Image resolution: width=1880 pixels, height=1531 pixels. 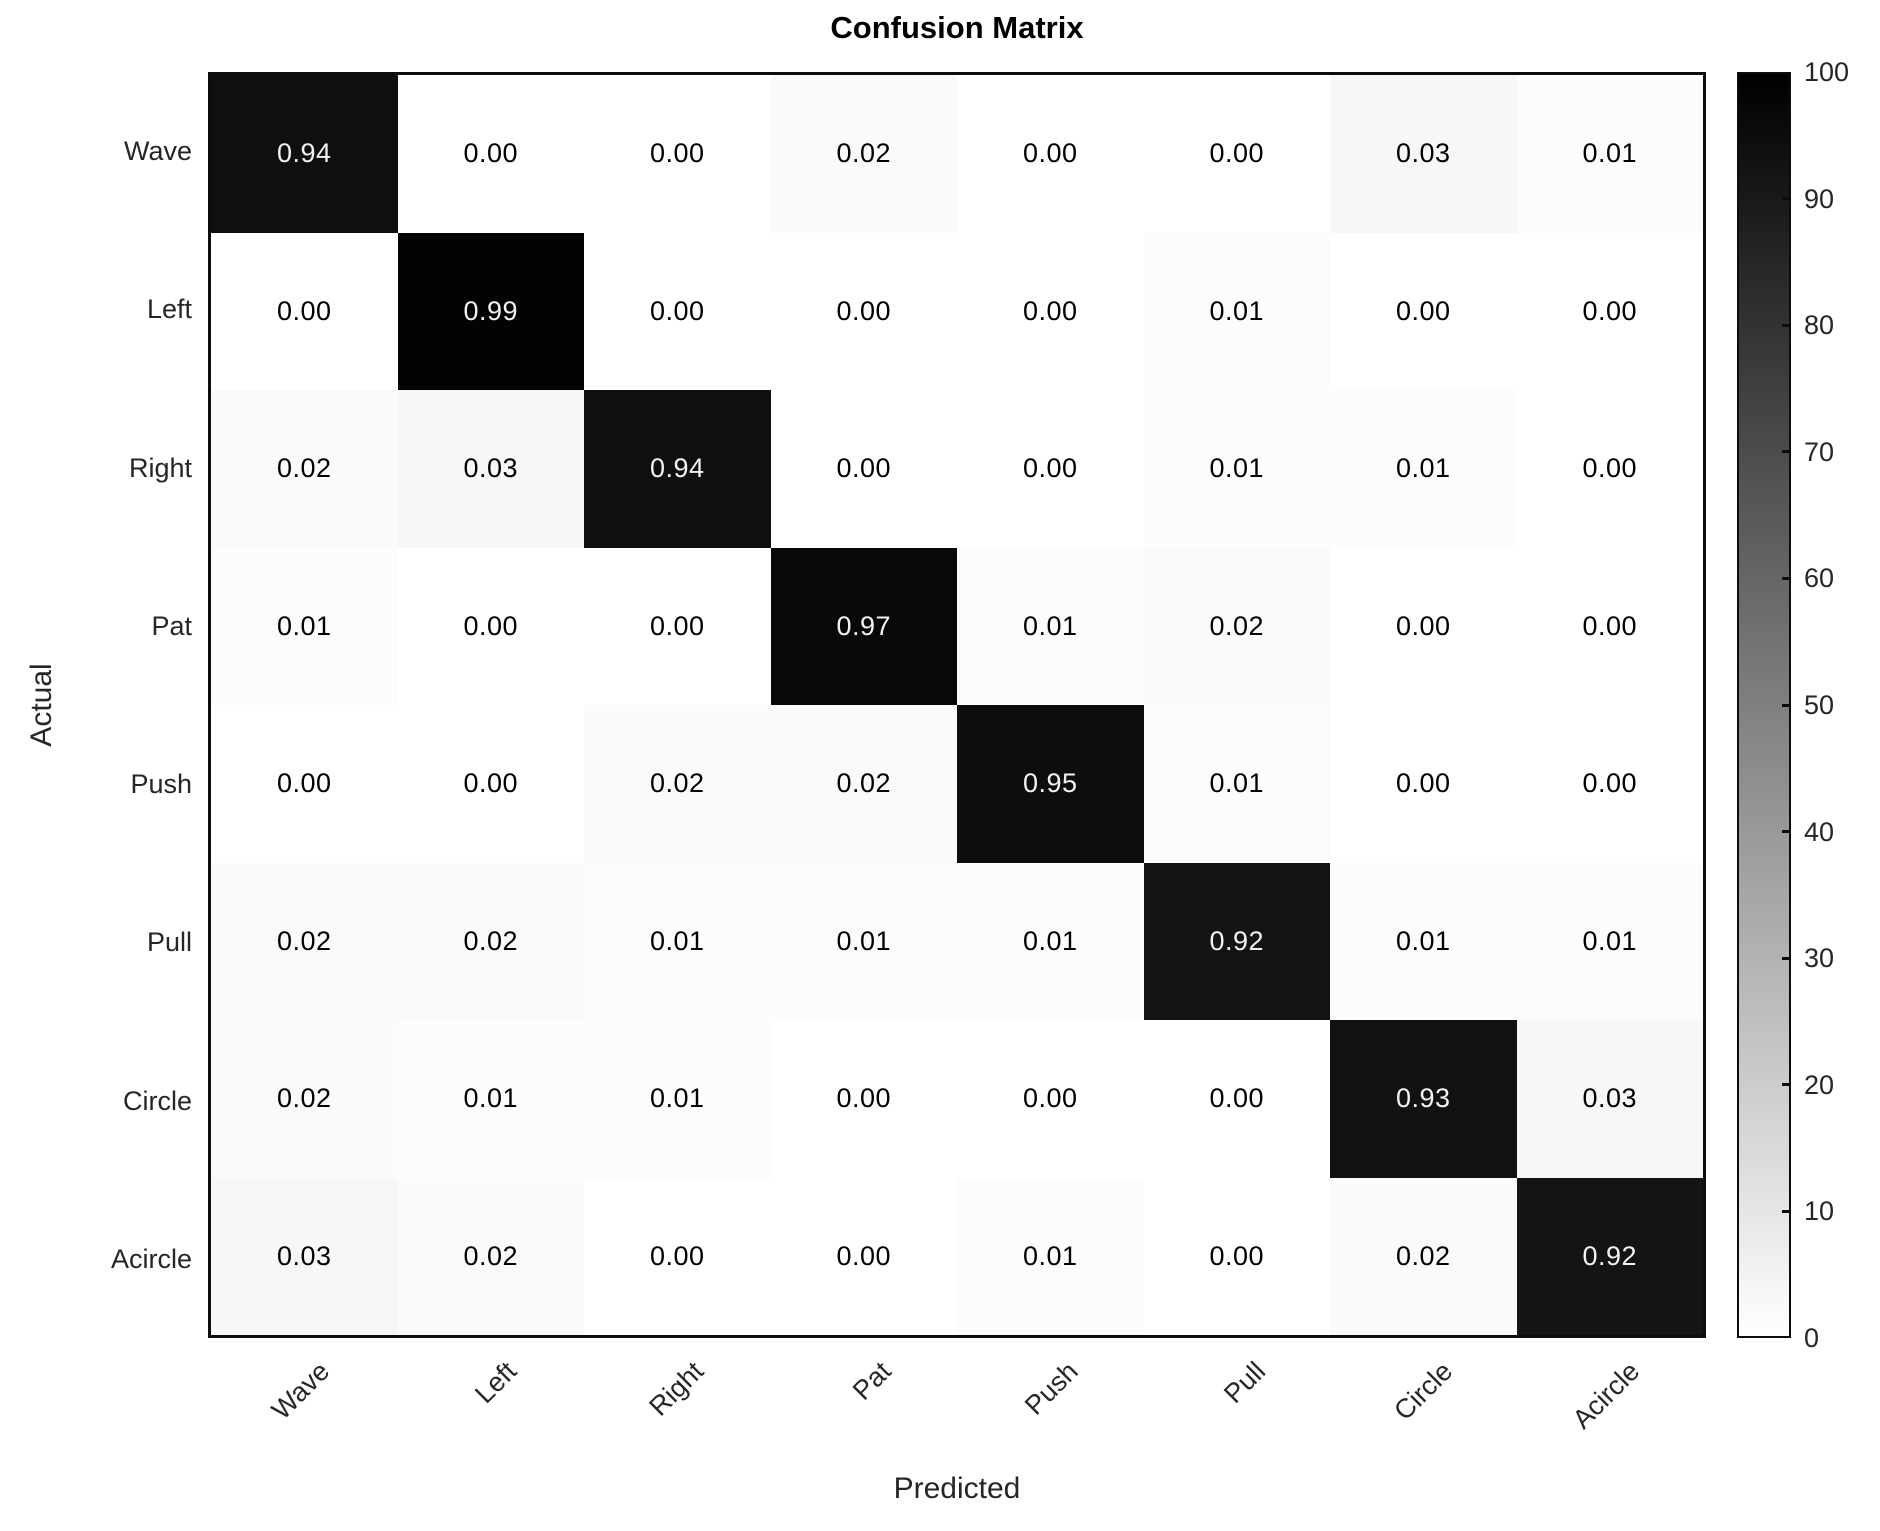 I want to click on colorbar-tick-label-80: 80, so click(x=1819, y=325).